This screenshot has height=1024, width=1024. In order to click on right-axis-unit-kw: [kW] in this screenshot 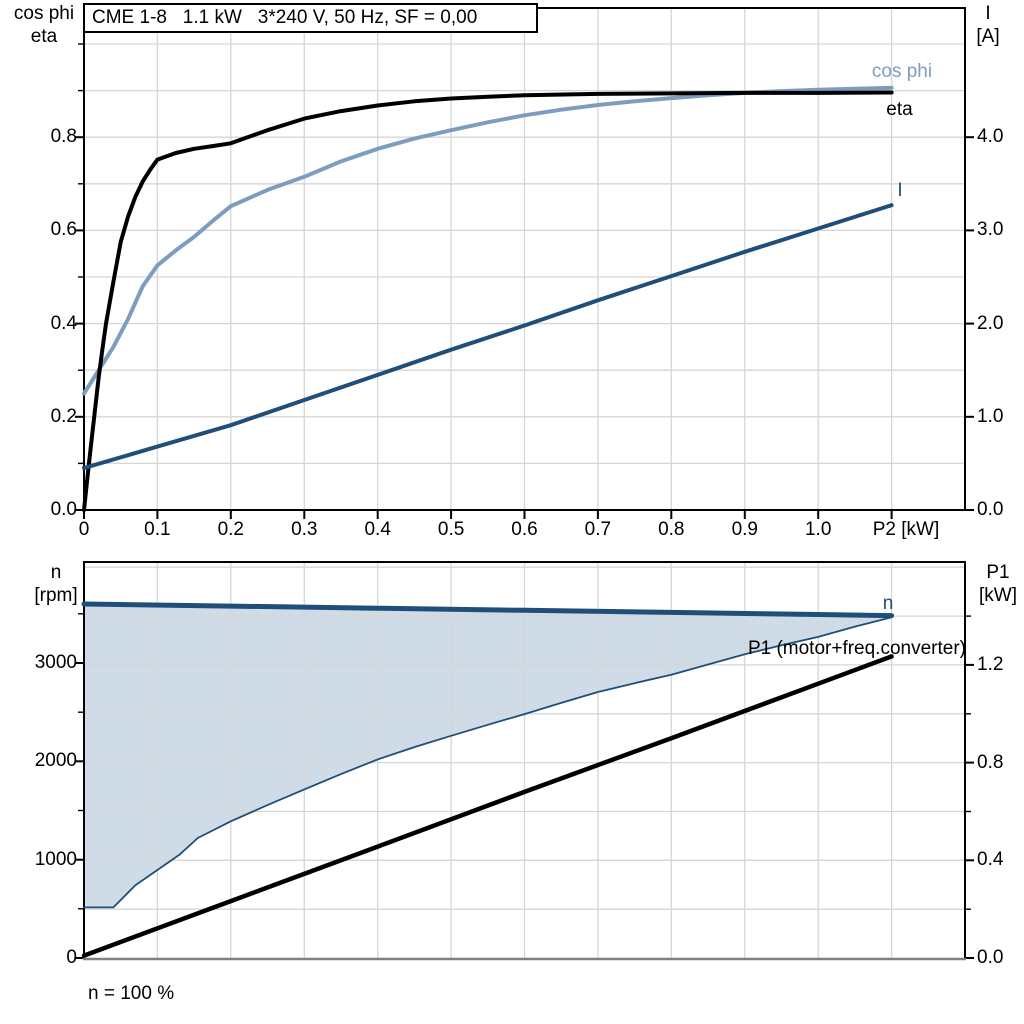, I will do `click(998, 595)`.